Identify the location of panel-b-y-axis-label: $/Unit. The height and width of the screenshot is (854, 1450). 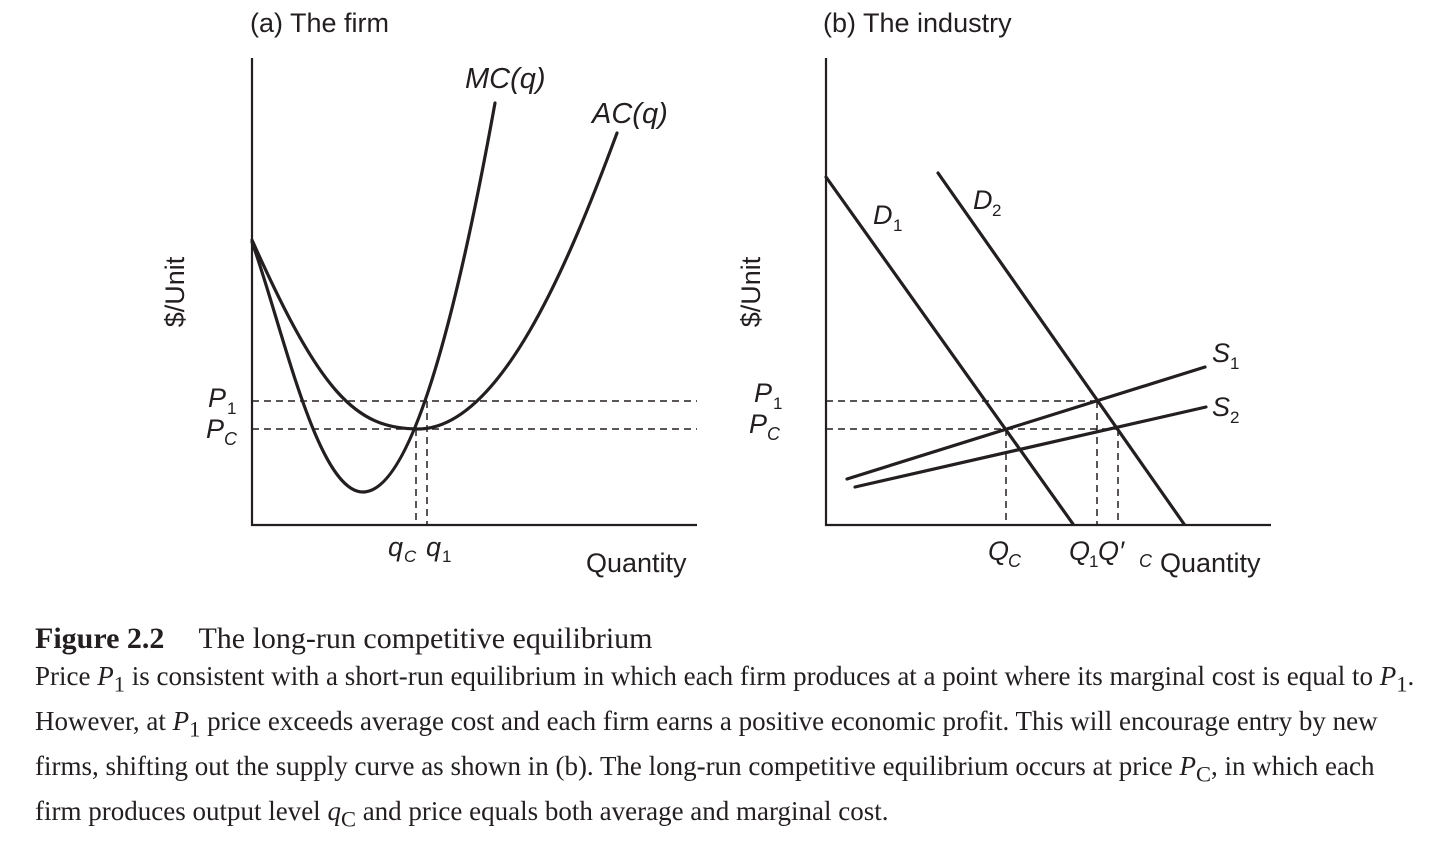
(751, 291).